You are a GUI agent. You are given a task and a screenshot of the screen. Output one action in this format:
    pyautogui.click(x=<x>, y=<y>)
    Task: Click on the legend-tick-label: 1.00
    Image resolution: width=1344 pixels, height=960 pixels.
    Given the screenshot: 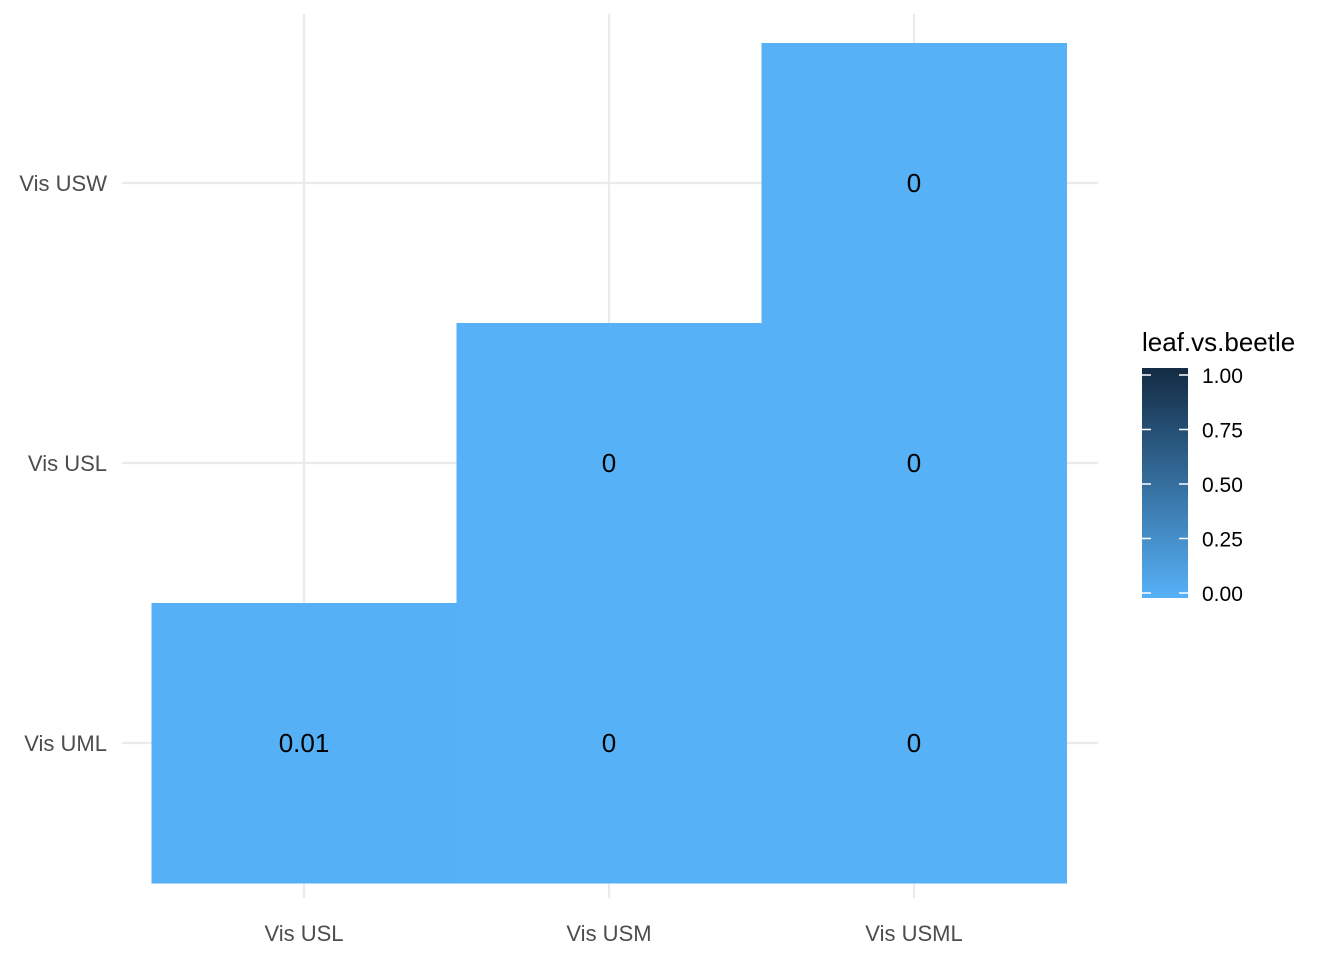 What is the action you would take?
    pyautogui.click(x=1222, y=376)
    